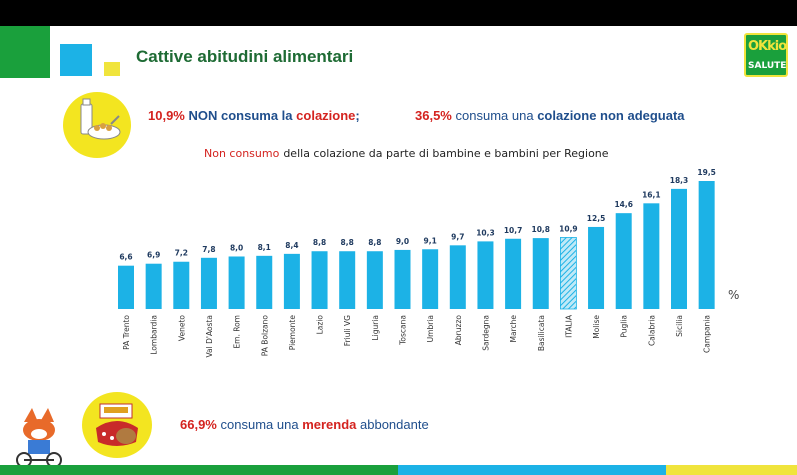 The width and height of the screenshot is (797, 475). What do you see at coordinates (398, 13) in the screenshot?
I see `top-black-bar` at bounding box center [398, 13].